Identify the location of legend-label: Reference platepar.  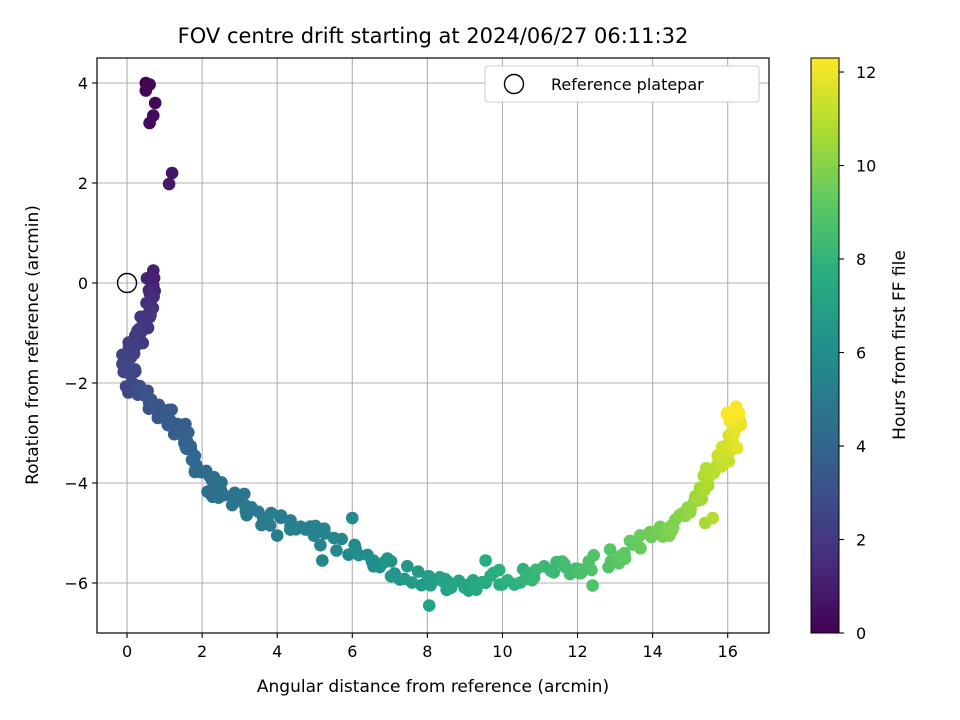
(627, 84).